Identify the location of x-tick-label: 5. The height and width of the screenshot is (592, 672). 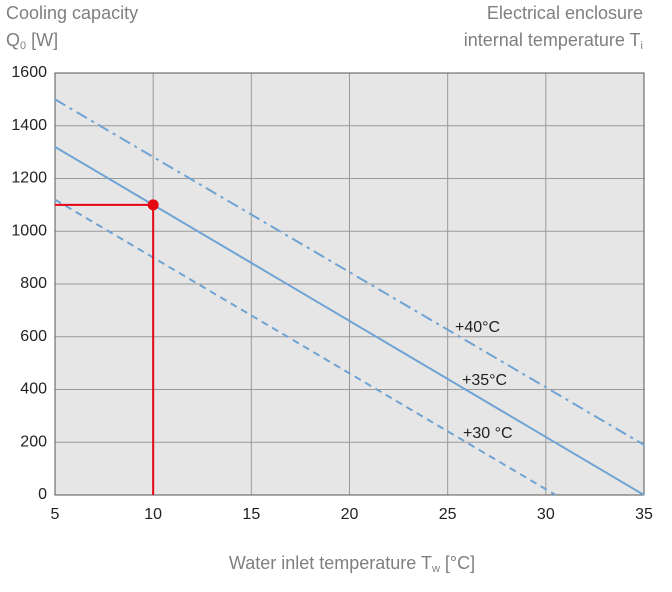
(55, 514).